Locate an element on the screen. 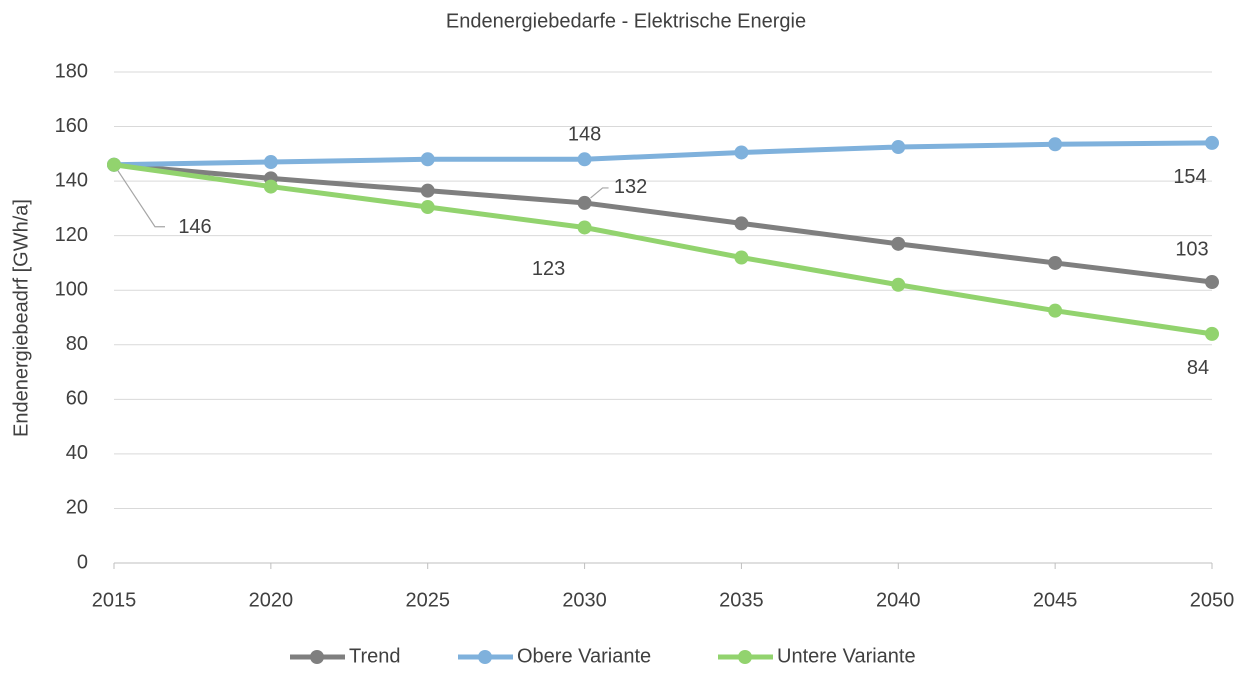 The width and height of the screenshot is (1253, 673). x-tick-label: 2040 is located at coordinates (898, 600).